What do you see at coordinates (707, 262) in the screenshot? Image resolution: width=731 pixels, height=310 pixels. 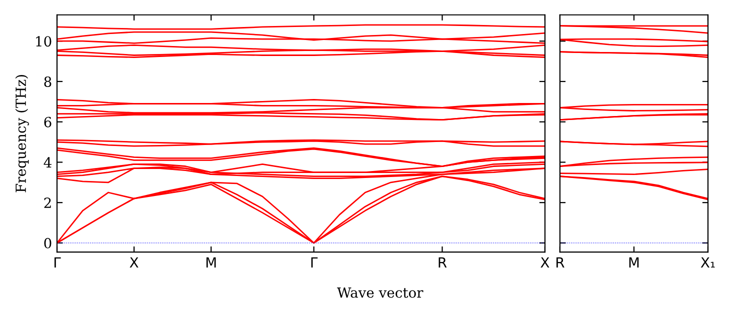 I see `x-tick-label: X₁` at bounding box center [707, 262].